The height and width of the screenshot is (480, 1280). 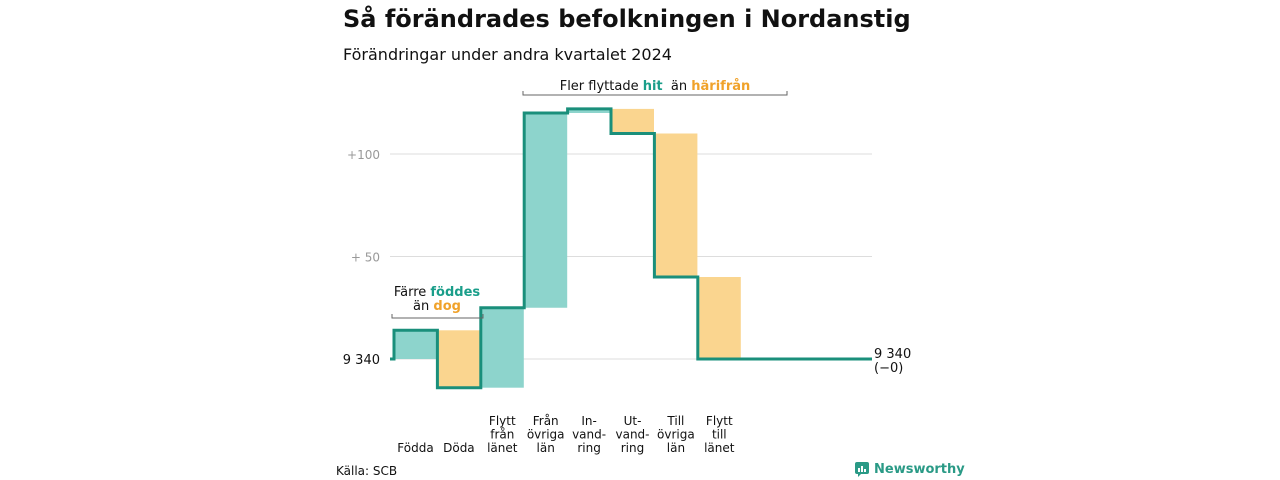 What do you see at coordinates (363, 155) in the screenshot?
I see `y-tick-label: +100` at bounding box center [363, 155].